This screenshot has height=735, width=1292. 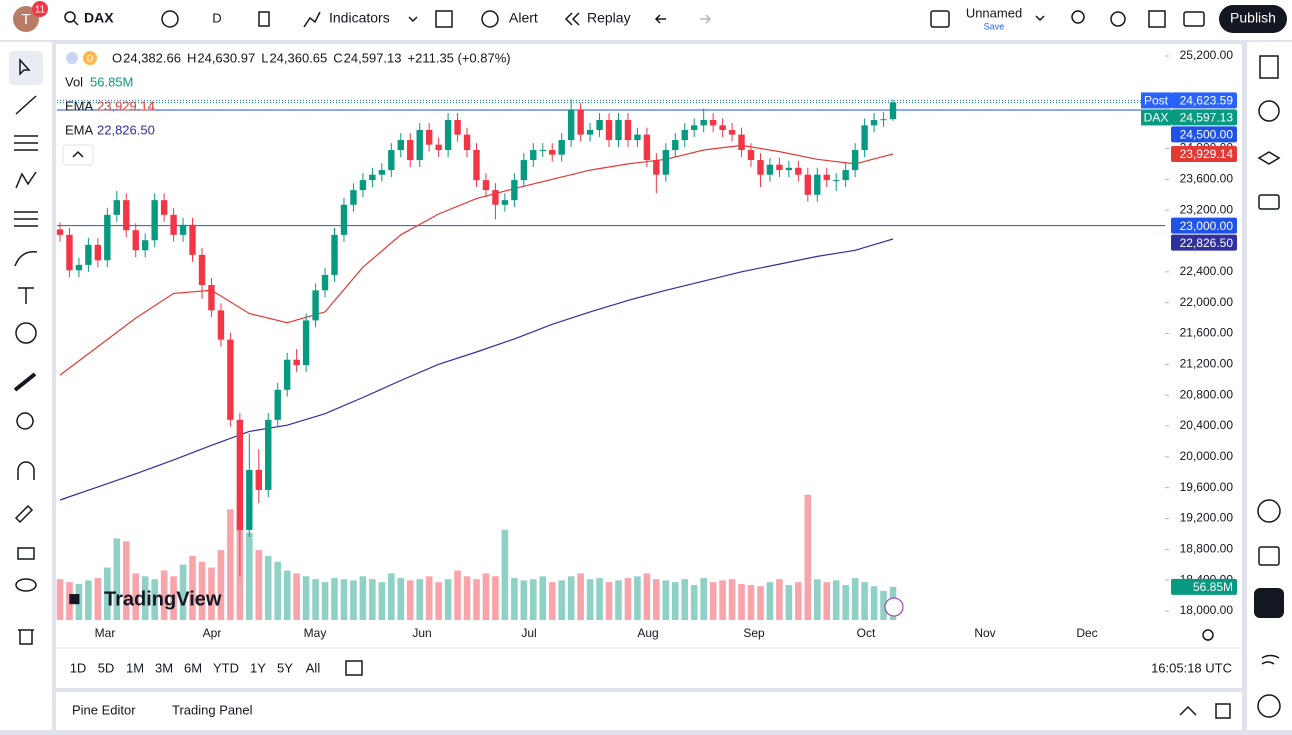 What do you see at coordinates (1223, 711) in the screenshot?
I see `maximize-panel` at bounding box center [1223, 711].